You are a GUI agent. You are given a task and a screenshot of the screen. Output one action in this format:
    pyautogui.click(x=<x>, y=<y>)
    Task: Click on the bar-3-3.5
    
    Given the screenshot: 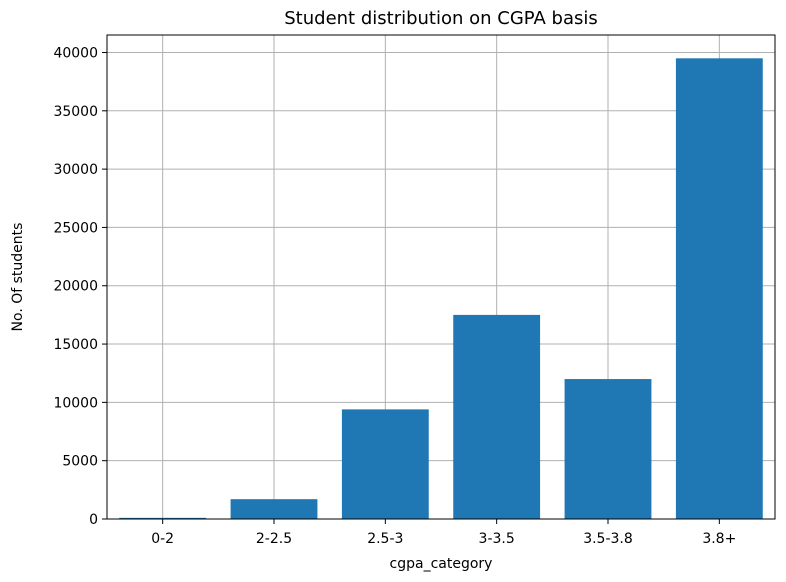 What is the action you would take?
    pyautogui.click(x=497, y=416)
    